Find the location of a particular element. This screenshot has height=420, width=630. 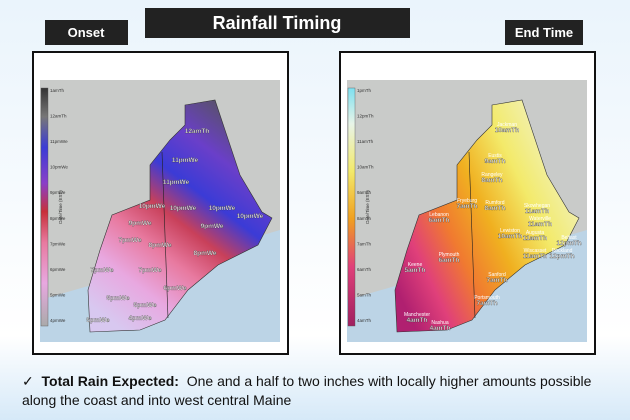

town-name: Sanford is located at coordinates (497, 275).